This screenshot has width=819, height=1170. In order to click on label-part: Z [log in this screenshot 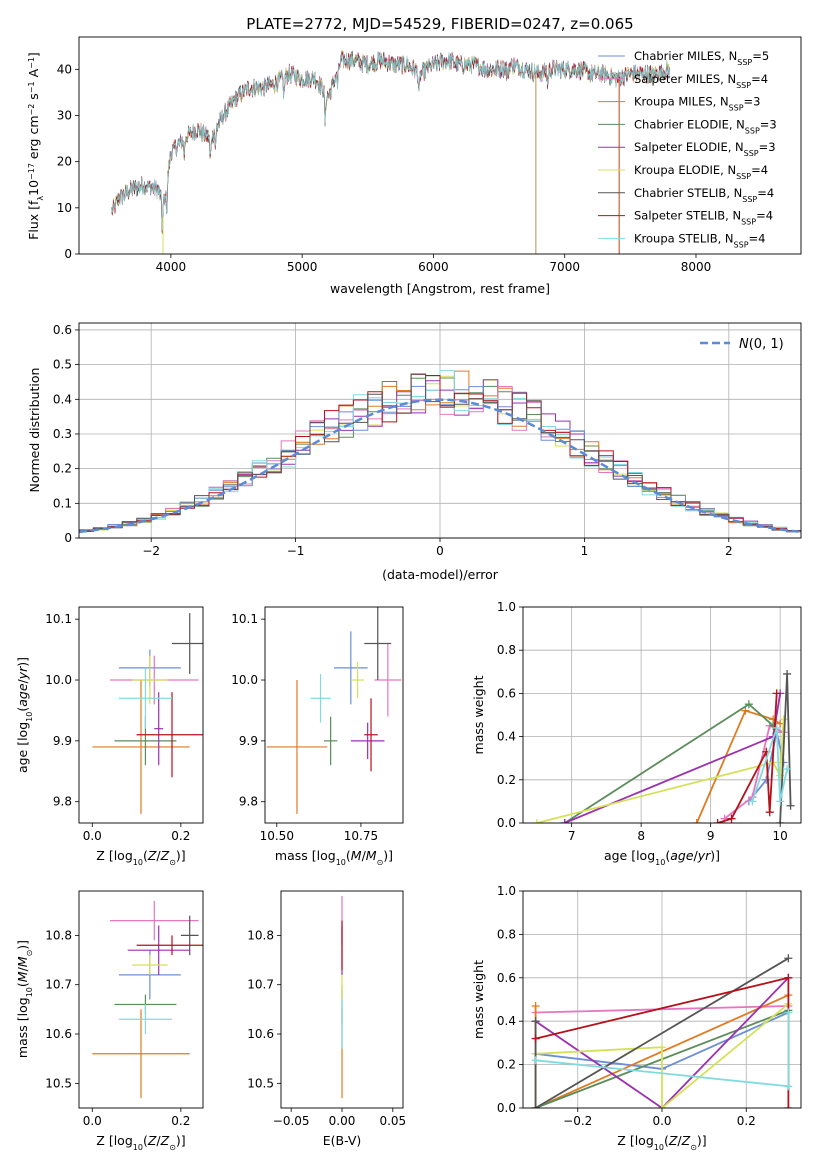, I will do `click(114, 855)`.